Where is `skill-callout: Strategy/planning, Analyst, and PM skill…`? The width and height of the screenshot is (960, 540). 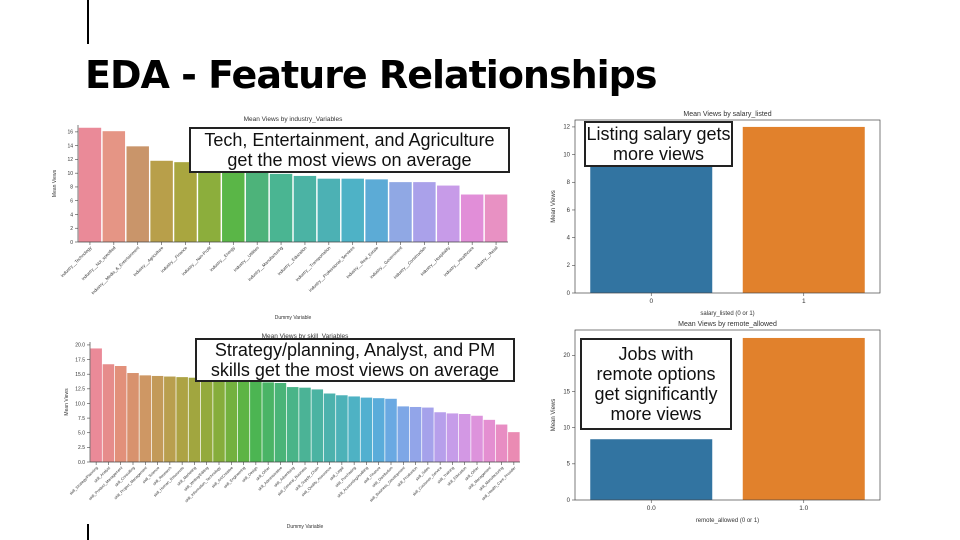
skill-callout: Strategy/planning, Analyst, and PM skill… is located at coordinates (355, 360).